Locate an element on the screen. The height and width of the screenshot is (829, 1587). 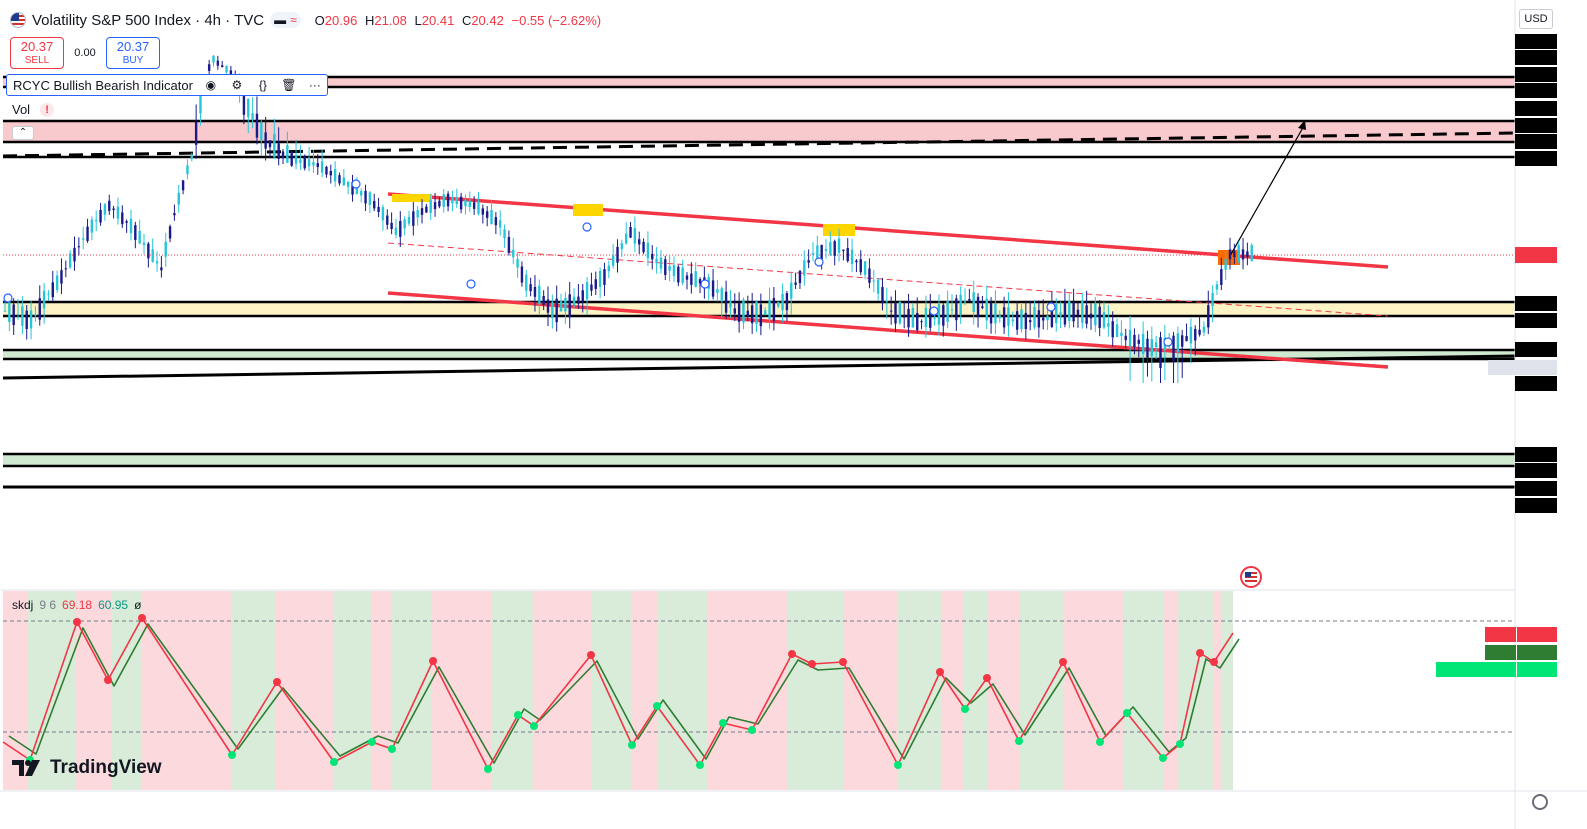
sell-button: 20.37 SELL is located at coordinates (37, 53).